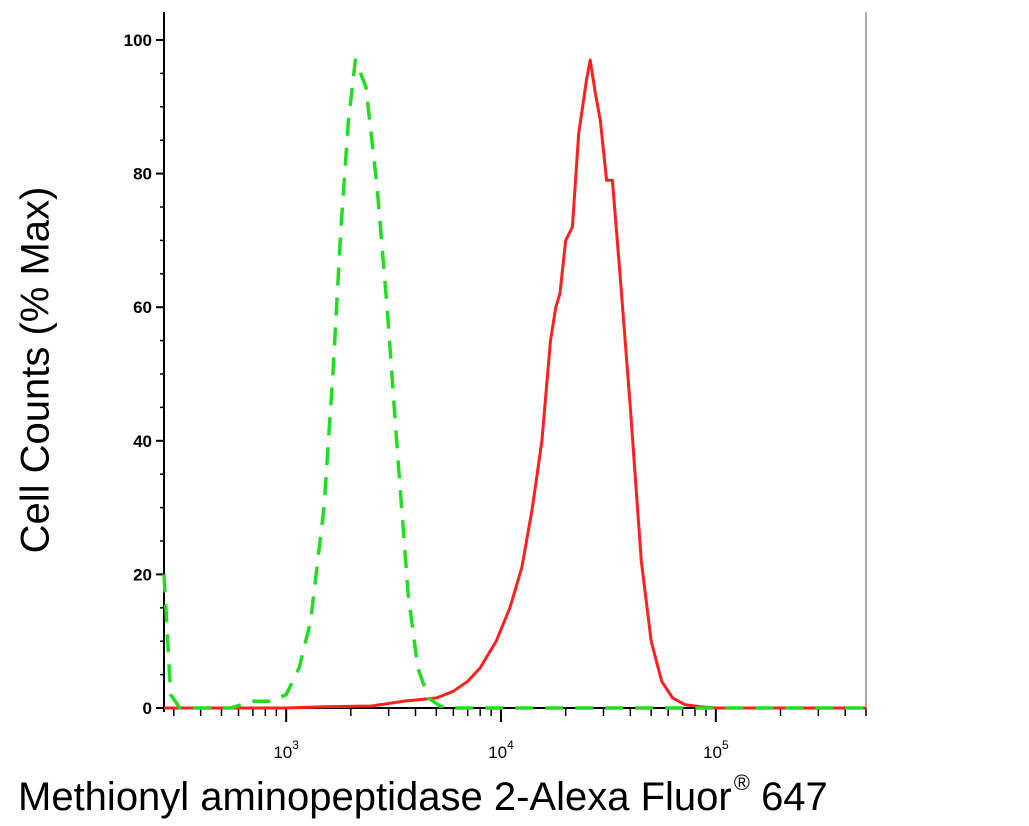 The height and width of the screenshot is (826, 1029). What do you see at coordinates (147, 708) in the screenshot?
I see `y-tick-label: 0` at bounding box center [147, 708].